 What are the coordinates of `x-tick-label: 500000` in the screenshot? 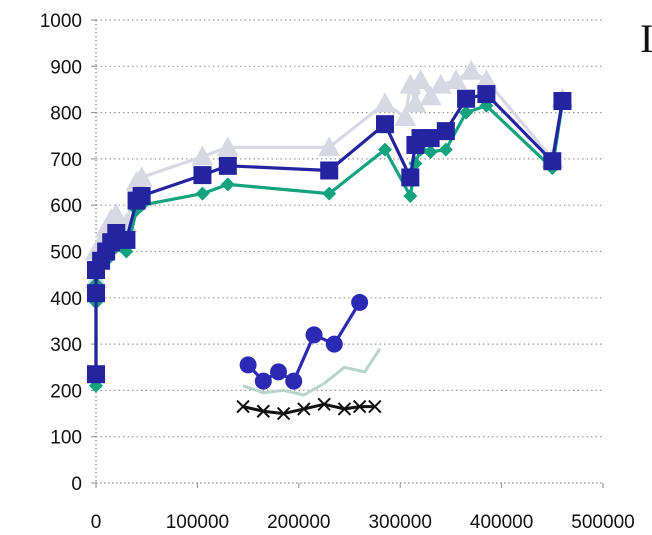 It's located at (602, 522).